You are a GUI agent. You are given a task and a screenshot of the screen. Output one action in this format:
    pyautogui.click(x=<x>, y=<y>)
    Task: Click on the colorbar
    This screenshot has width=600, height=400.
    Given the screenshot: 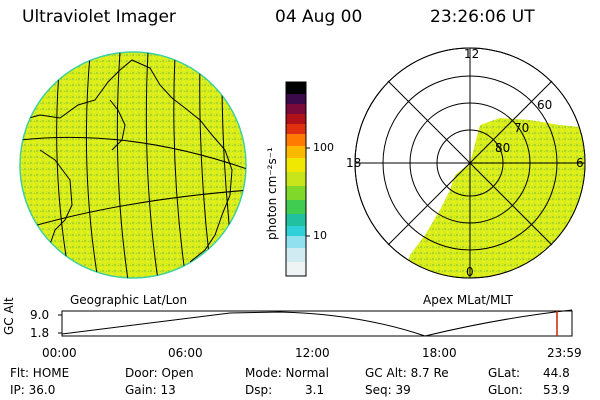 What is the action you would take?
    pyautogui.click(x=297, y=179)
    